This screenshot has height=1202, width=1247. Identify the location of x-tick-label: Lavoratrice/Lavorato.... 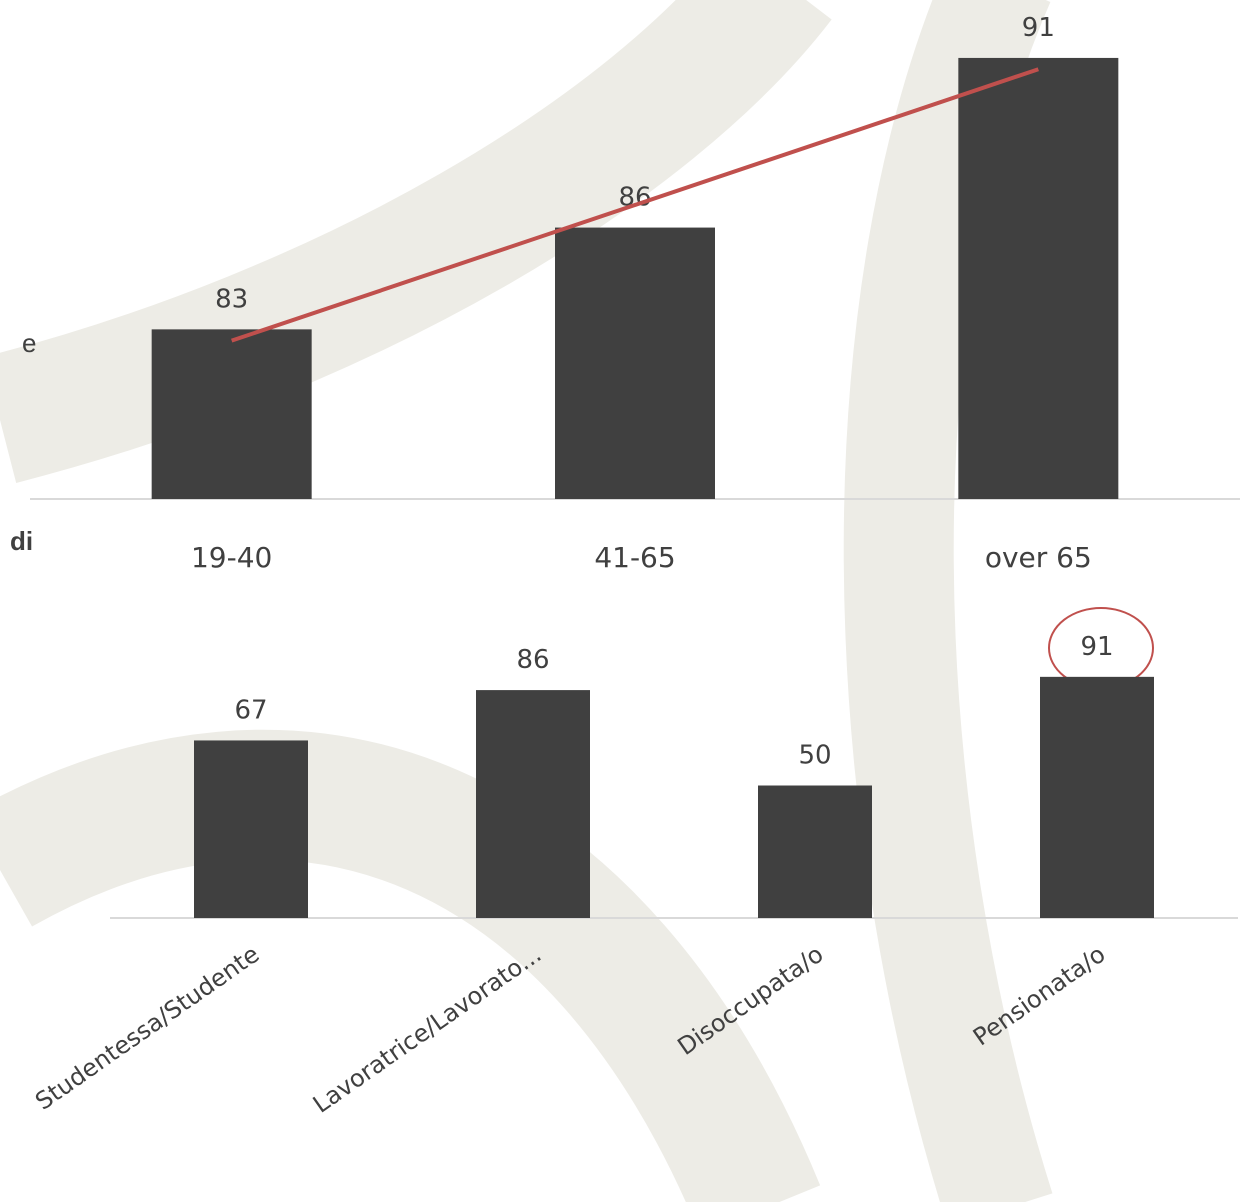
(427, 1029).